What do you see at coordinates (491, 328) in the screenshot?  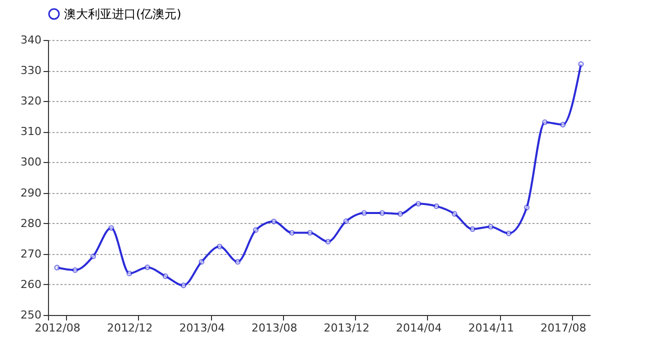 I see `x-tick-label: 2014/11` at bounding box center [491, 328].